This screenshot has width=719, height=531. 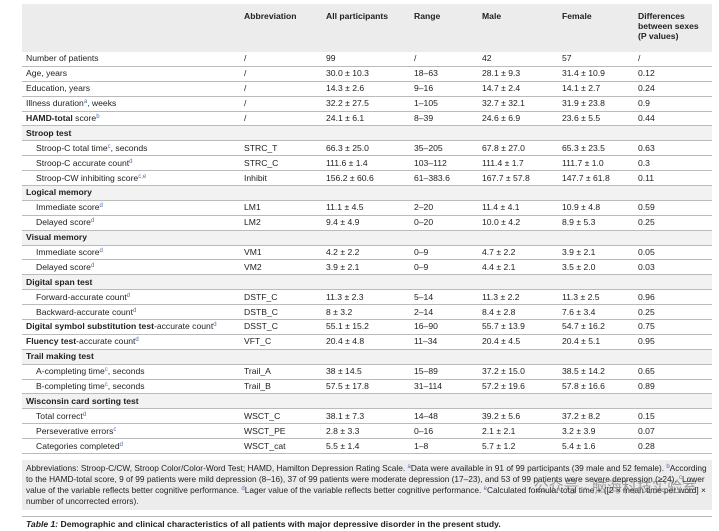 What do you see at coordinates (409, 467) in the screenshot?
I see `footnote-sup: a` at bounding box center [409, 467].